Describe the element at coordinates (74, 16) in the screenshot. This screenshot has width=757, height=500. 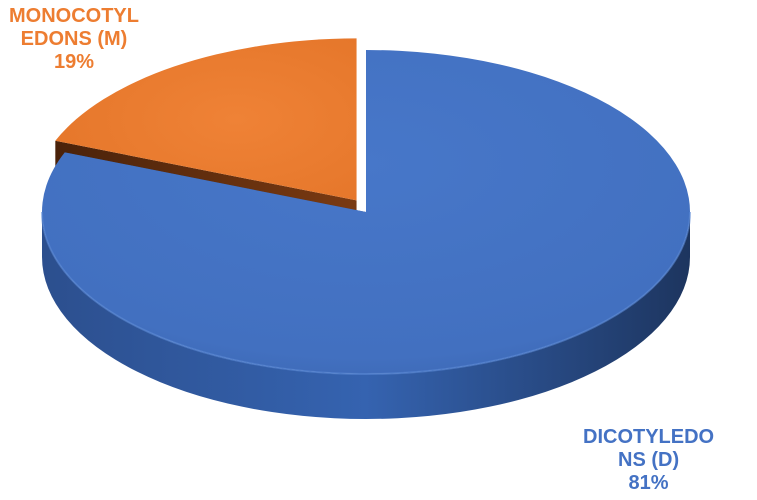
I see `slice-label-line: MONOCOTYL` at that location.